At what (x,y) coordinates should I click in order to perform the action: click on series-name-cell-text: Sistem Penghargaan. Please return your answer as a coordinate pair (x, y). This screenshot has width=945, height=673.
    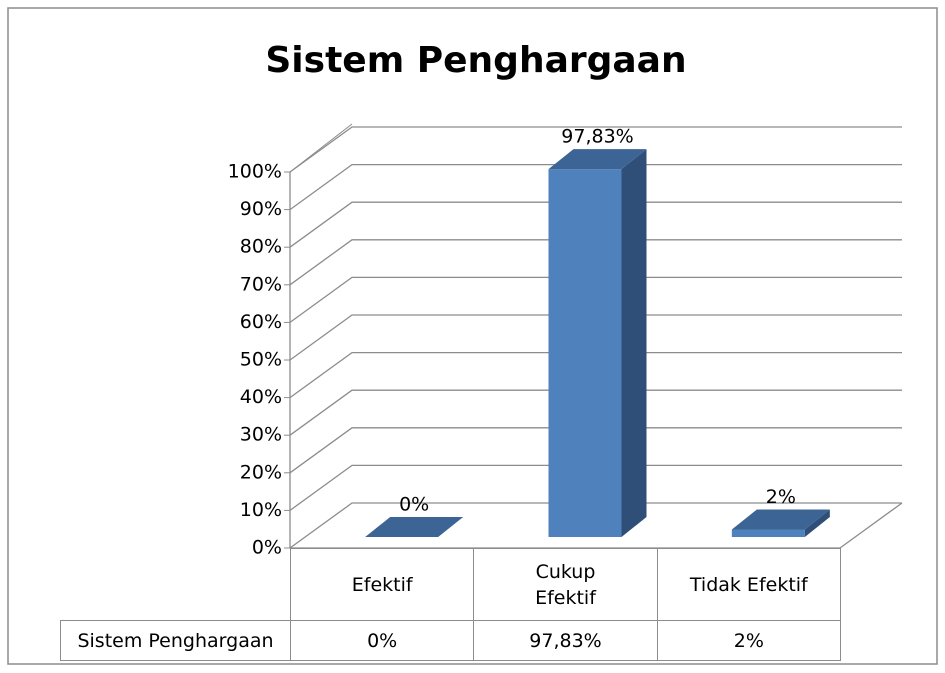
    Looking at the image, I should click on (175, 640).